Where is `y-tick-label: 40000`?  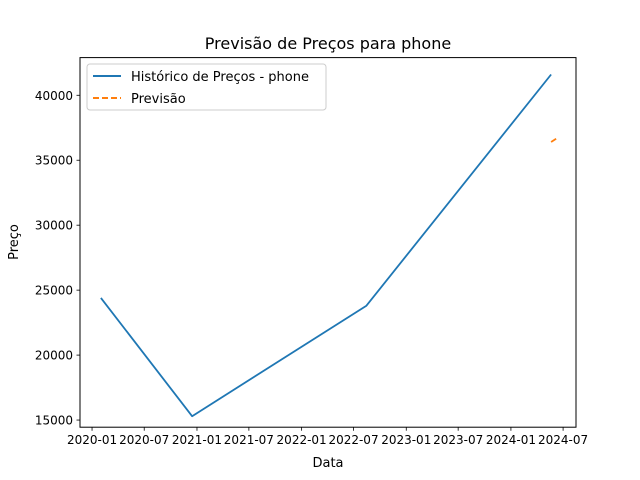 y-tick-label: 40000 is located at coordinates (54, 96).